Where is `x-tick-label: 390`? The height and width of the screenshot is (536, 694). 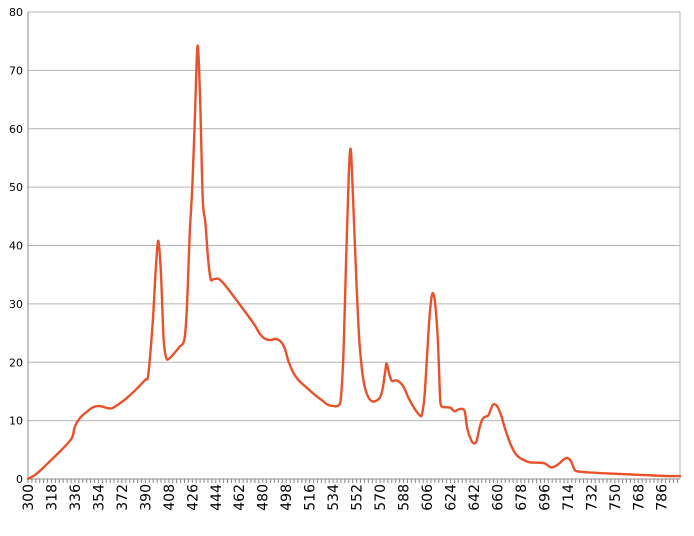
x-tick-label: 390 is located at coordinates (146, 497).